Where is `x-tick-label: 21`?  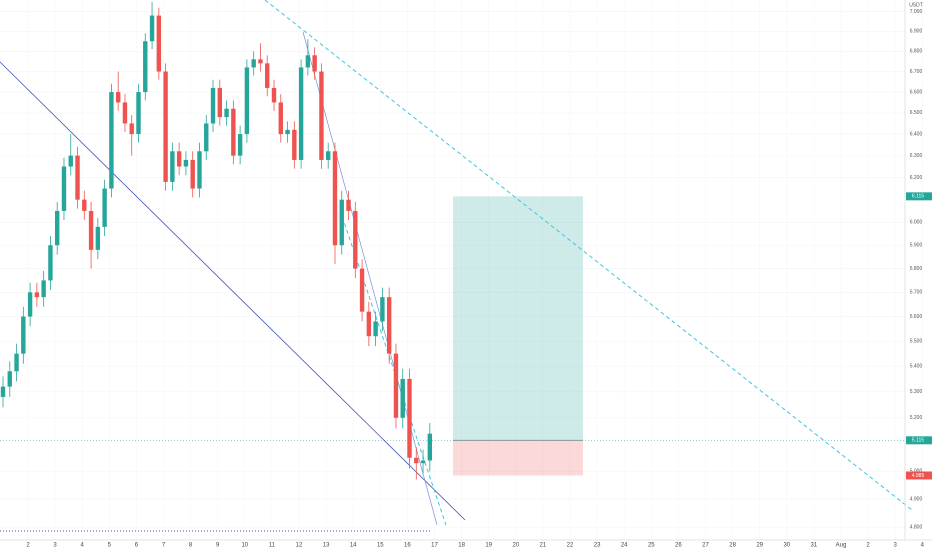 x-tick-label: 21 is located at coordinates (543, 546).